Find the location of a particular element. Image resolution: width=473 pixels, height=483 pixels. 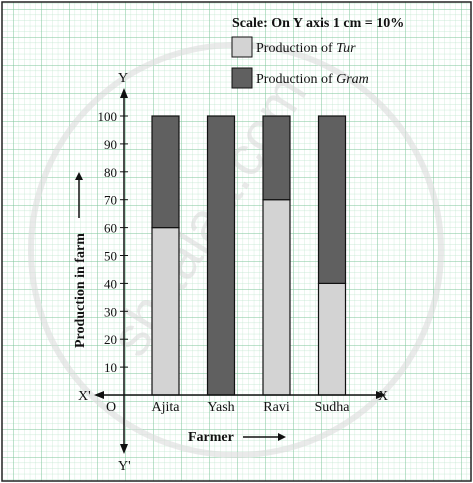

y-axis-arrow-up is located at coordinates (124, 93).